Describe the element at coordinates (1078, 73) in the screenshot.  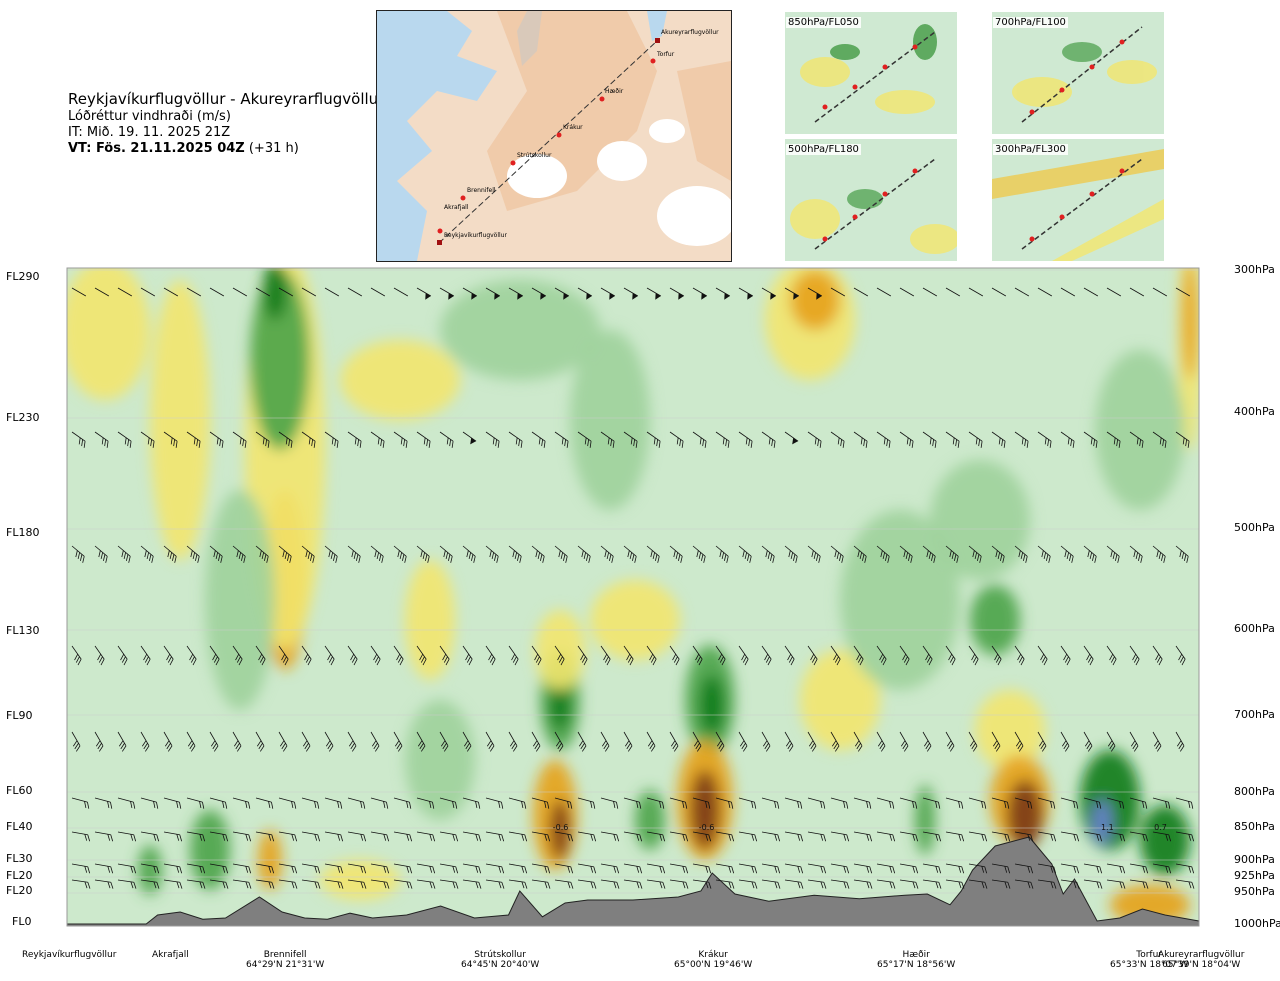
I see `thumbnail-700hpa: 700hPa/FL100` at that location.